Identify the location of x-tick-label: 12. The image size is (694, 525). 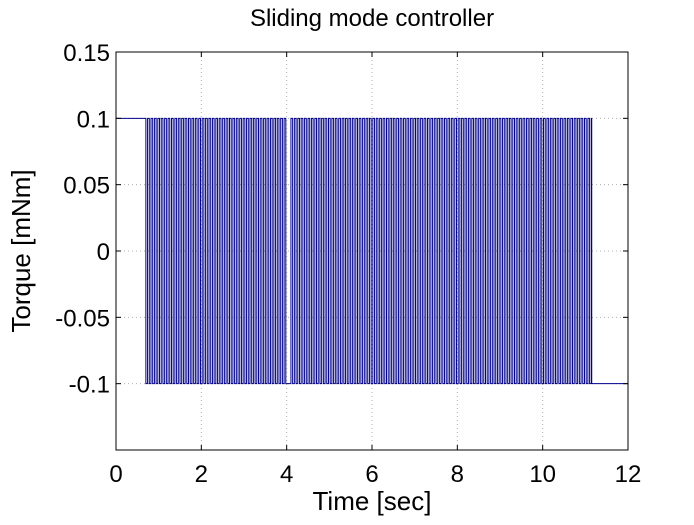
(628, 474).